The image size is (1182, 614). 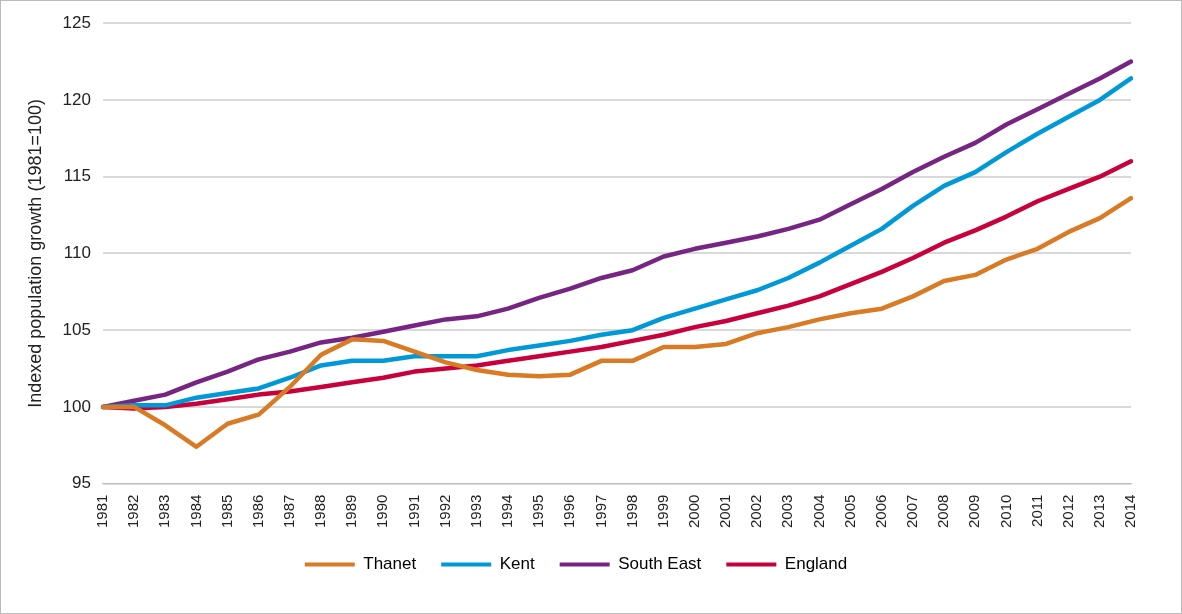 What do you see at coordinates (1098, 511) in the screenshot?
I see `x-tick-label: 2013` at bounding box center [1098, 511].